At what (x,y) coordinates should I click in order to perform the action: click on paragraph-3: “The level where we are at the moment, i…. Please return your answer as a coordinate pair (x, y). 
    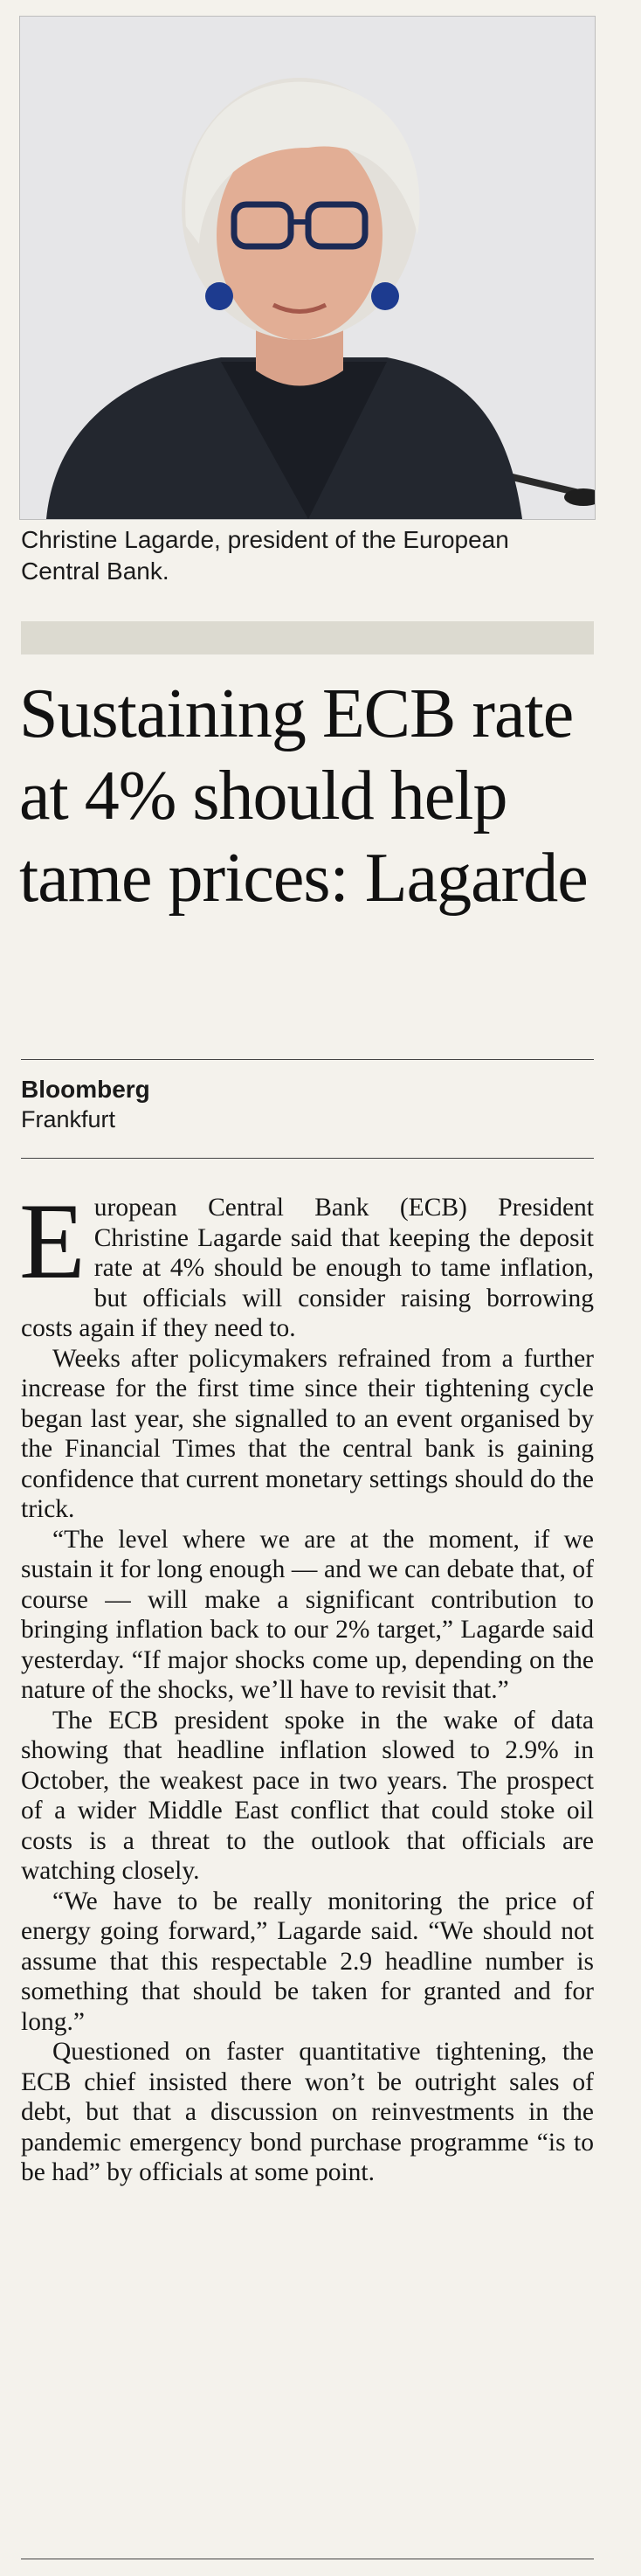
    Looking at the image, I should click on (307, 1615).